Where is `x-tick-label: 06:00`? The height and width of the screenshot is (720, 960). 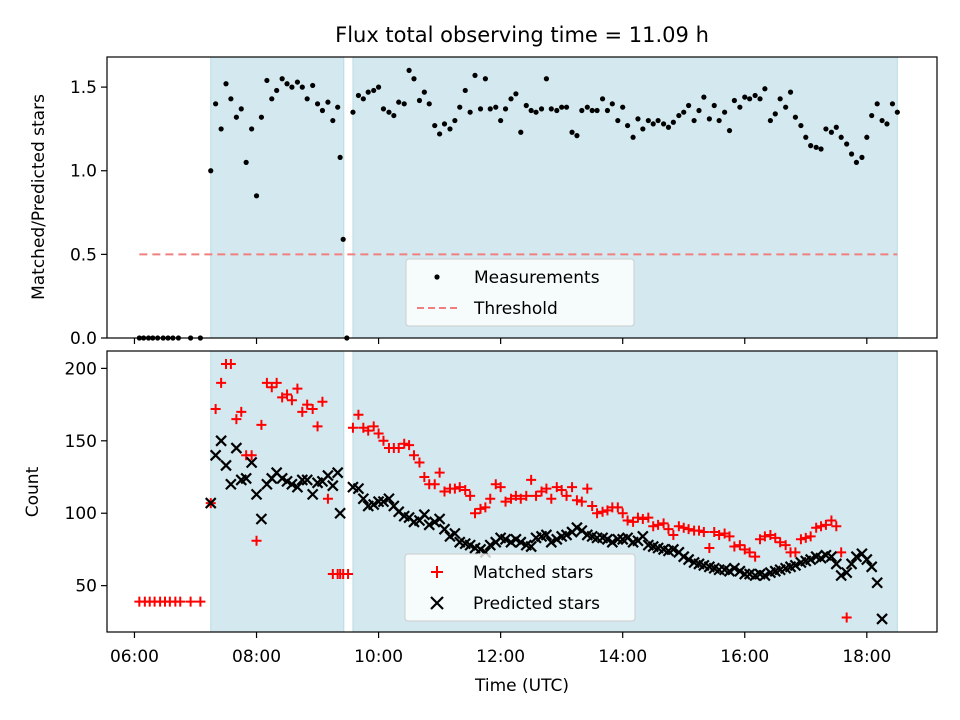 x-tick-label: 06:00 is located at coordinates (134, 657).